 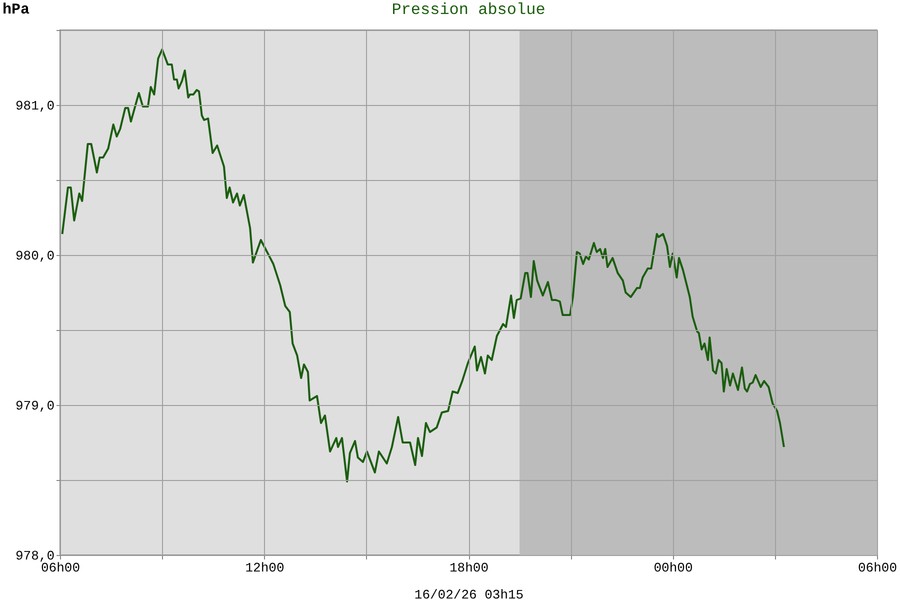 What do you see at coordinates (264, 568) in the screenshot?
I see `x-tick-label: 12h00` at bounding box center [264, 568].